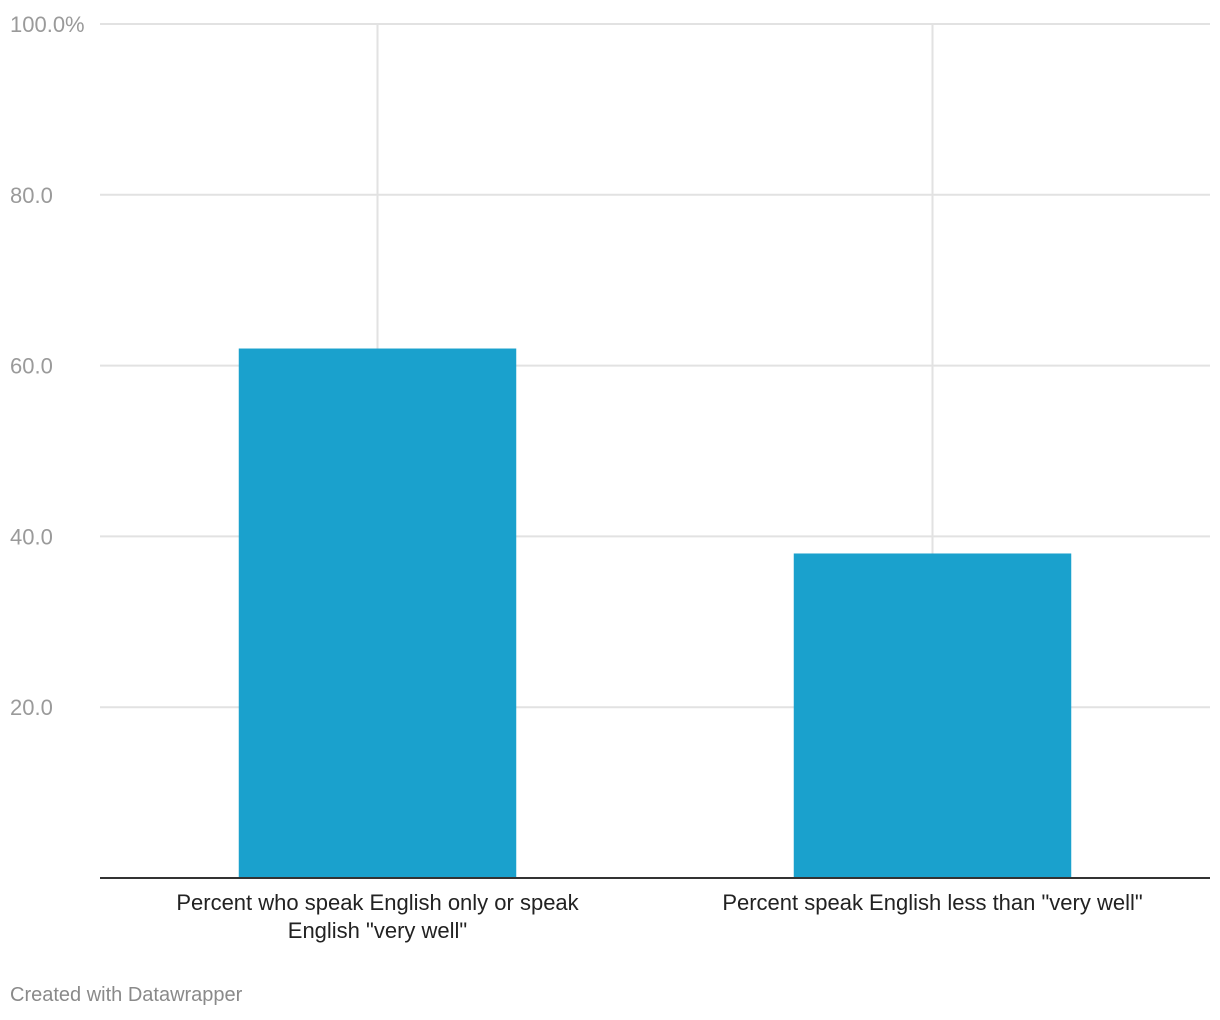 This screenshot has height=1020, width=1220. What do you see at coordinates (31, 536) in the screenshot?
I see `y-tick-label: 40.0` at bounding box center [31, 536].